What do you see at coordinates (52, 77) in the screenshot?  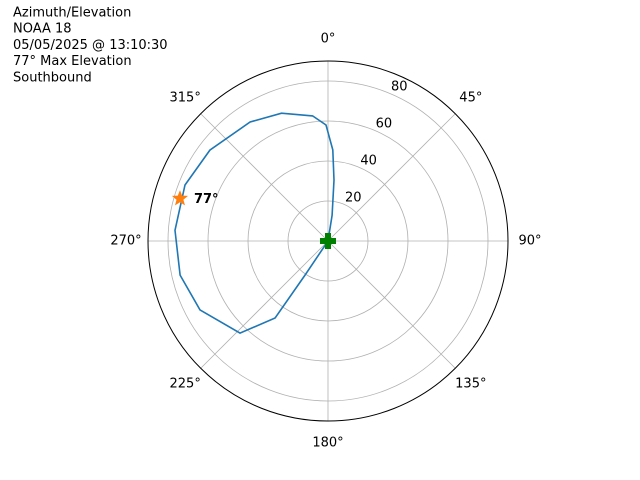 I see `info-line: Southbound` at bounding box center [52, 77].